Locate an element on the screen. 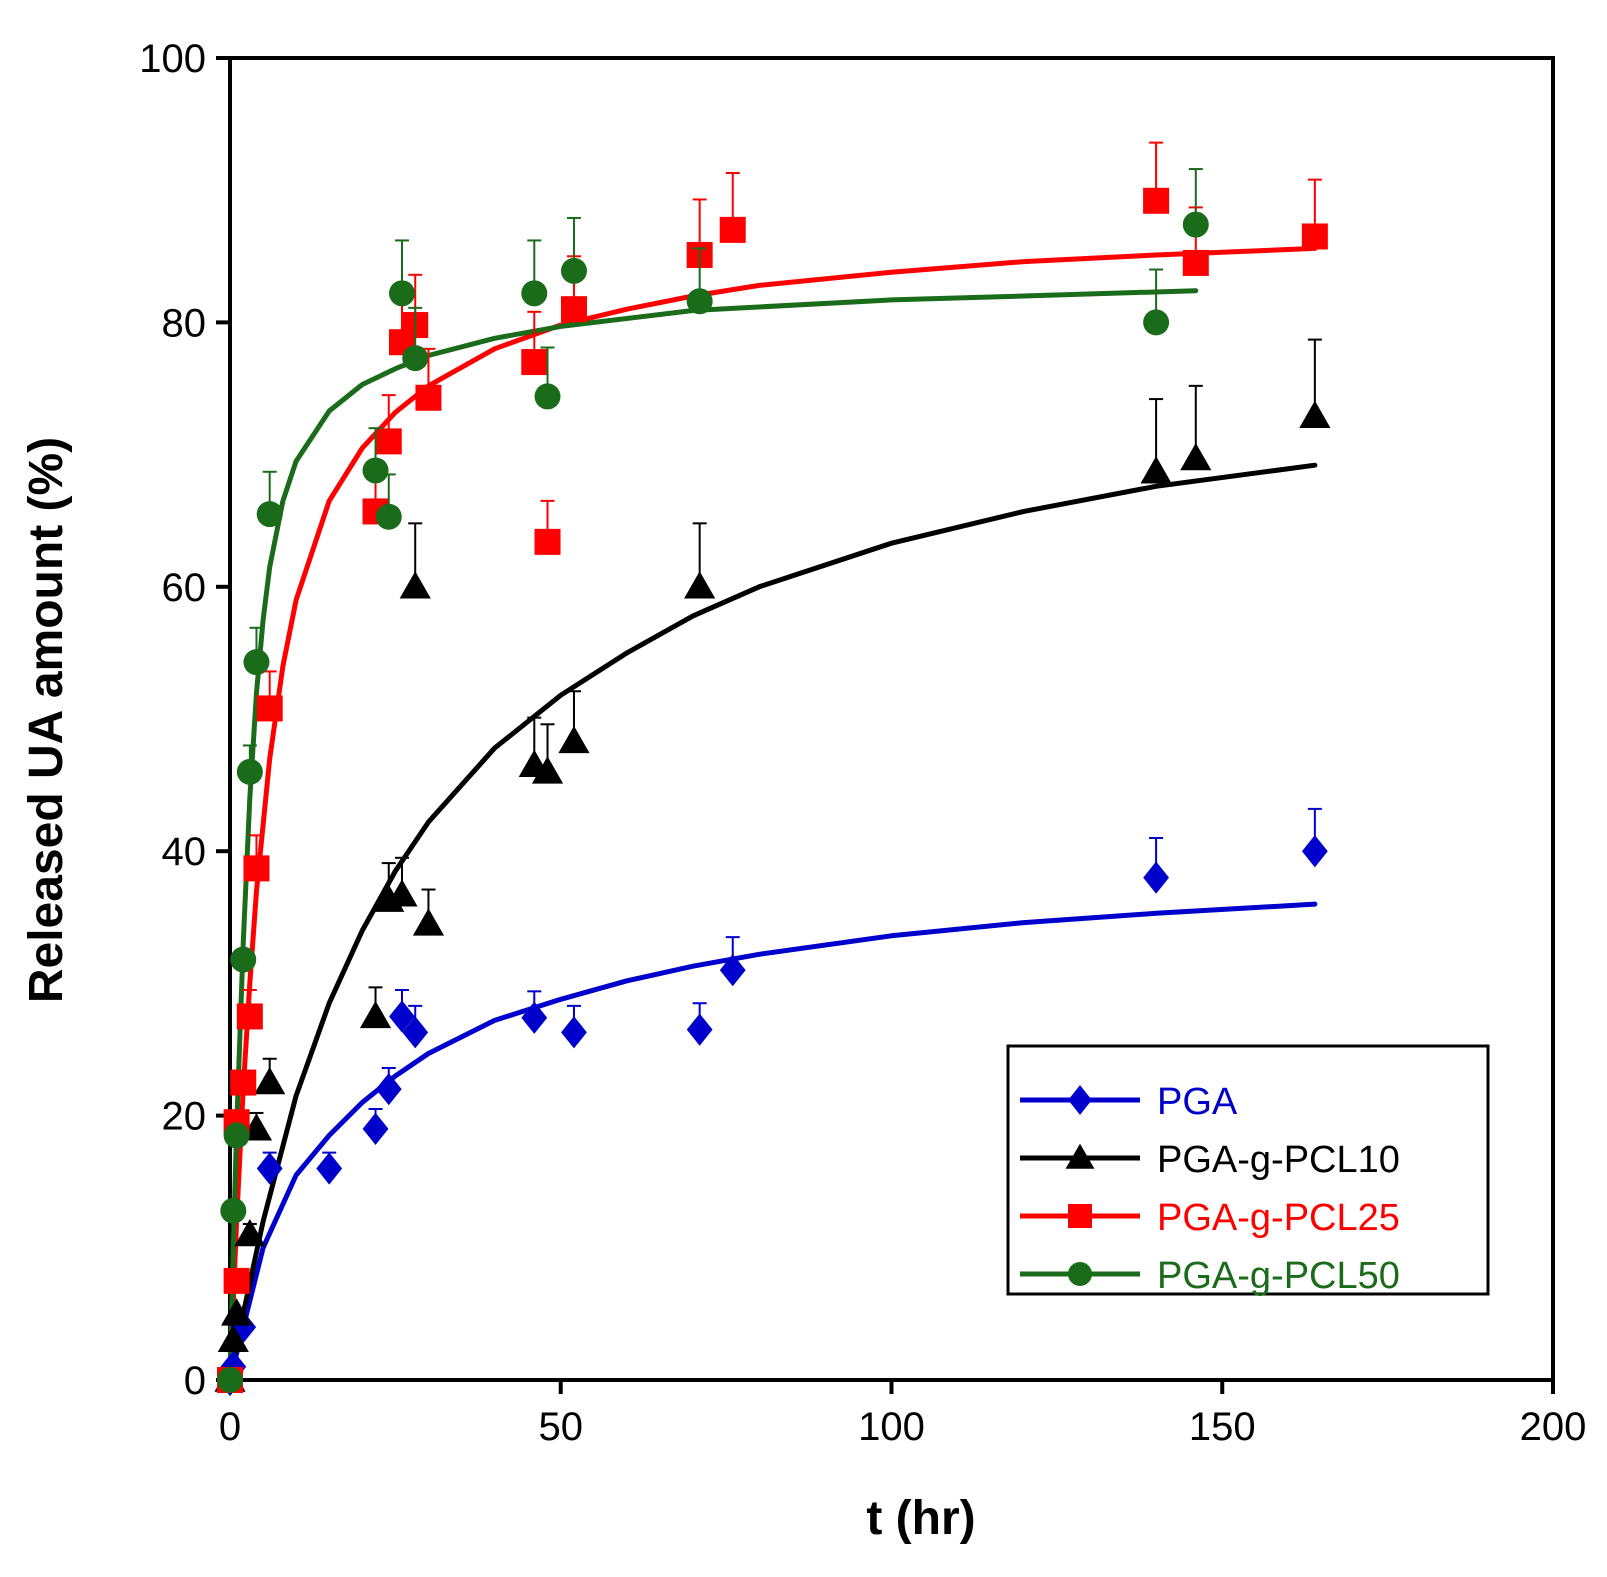  legend-marker-pga-g-pcl10 is located at coordinates (1080, 1156).